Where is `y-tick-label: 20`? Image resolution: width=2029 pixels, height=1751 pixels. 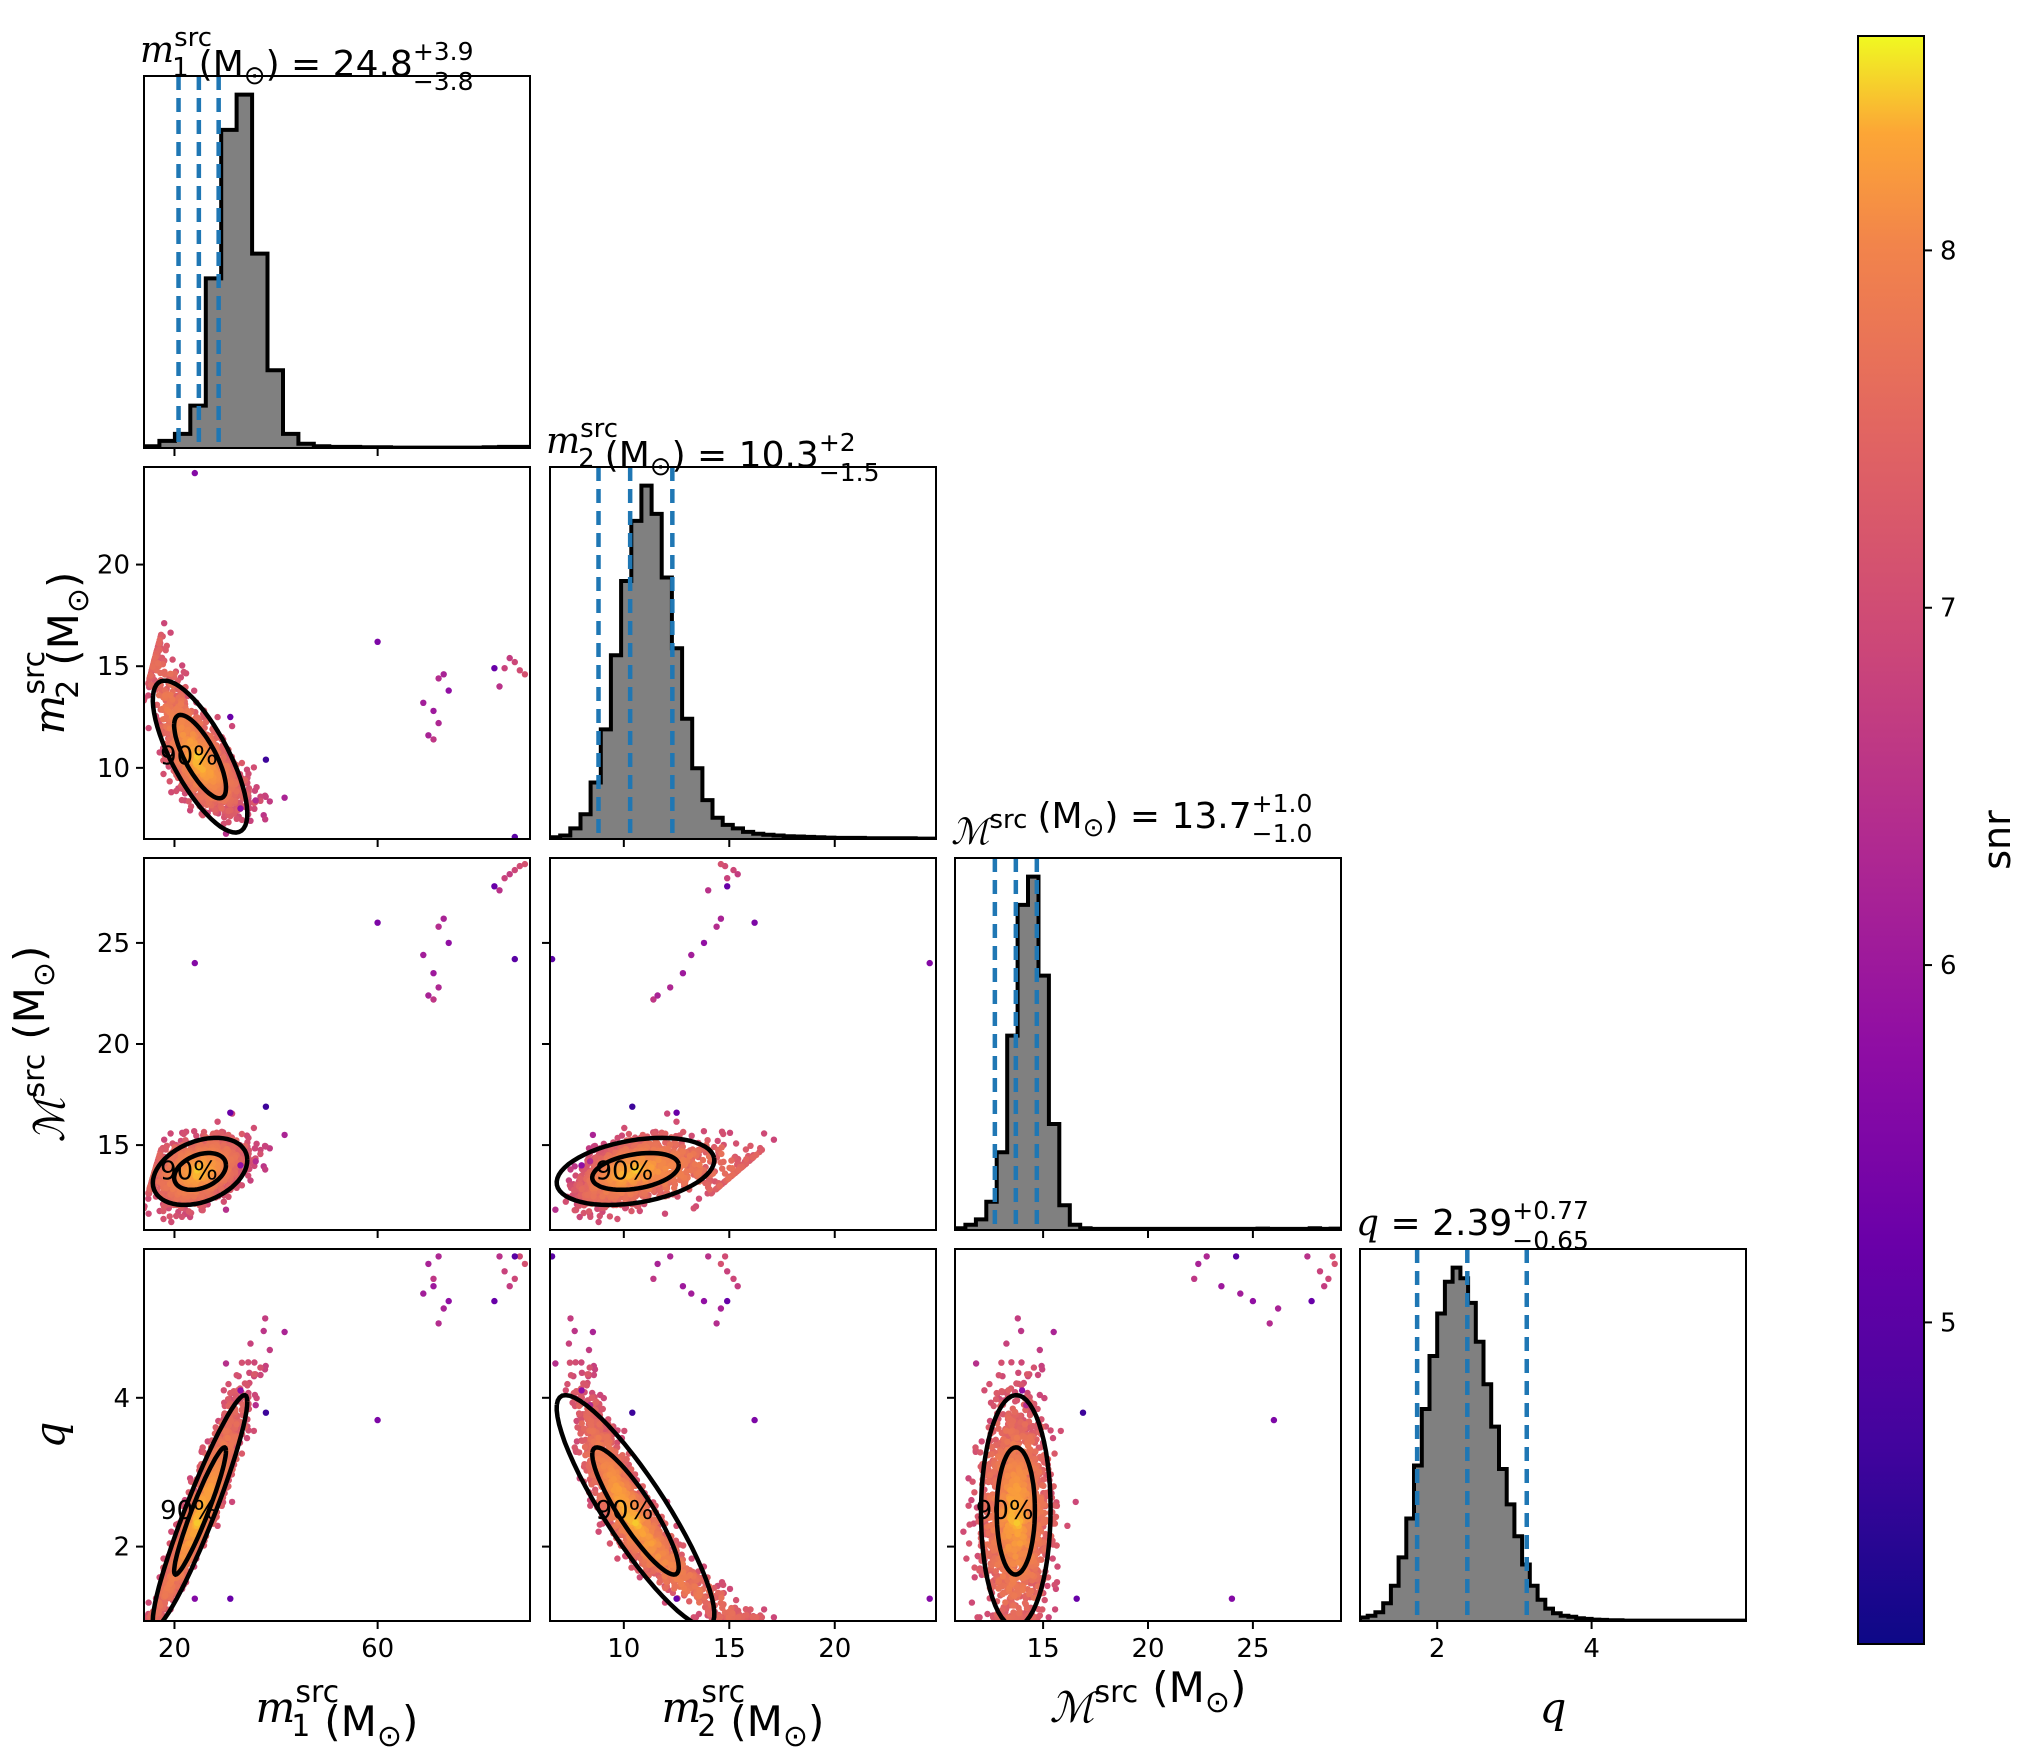 y-tick-label: 20 is located at coordinates (113, 1045).